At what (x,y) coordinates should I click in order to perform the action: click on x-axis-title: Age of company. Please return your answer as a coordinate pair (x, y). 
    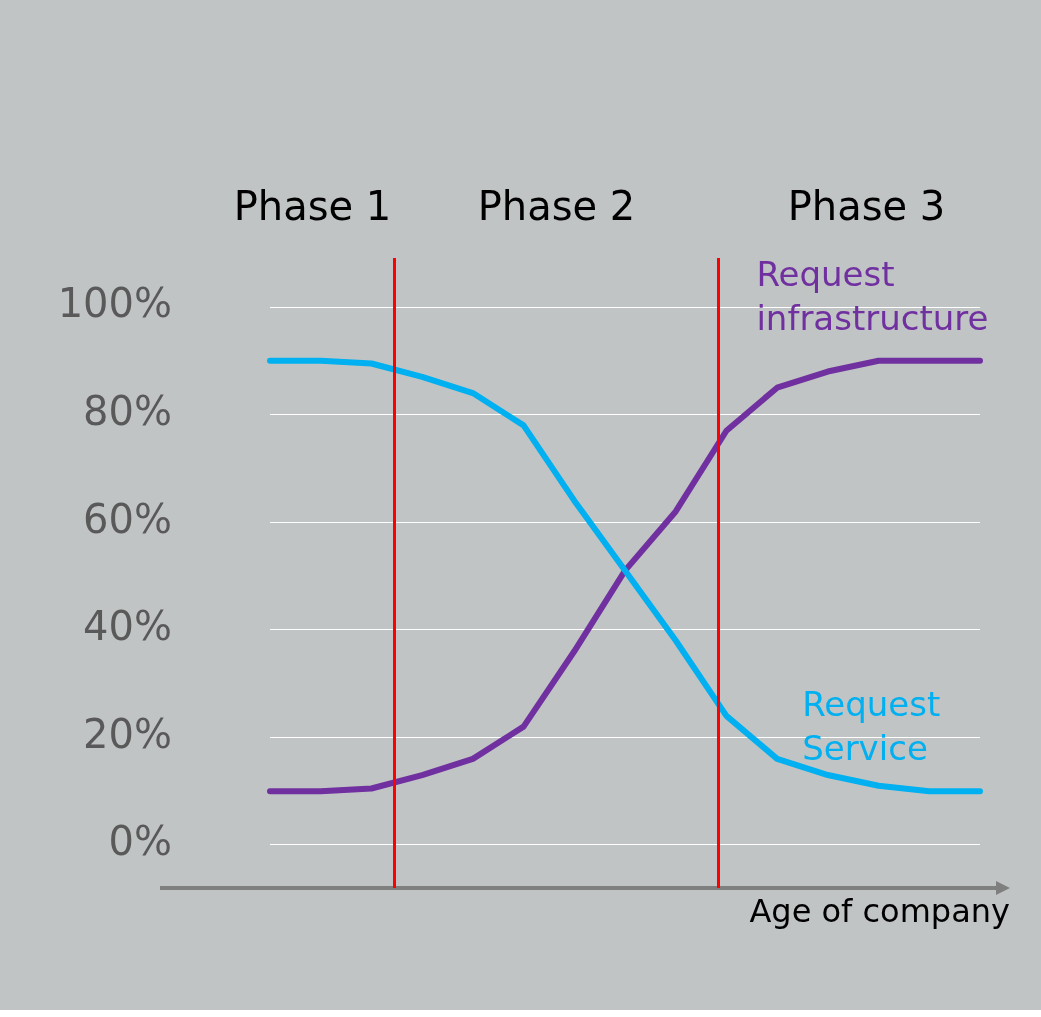
    Looking at the image, I should click on (879, 911).